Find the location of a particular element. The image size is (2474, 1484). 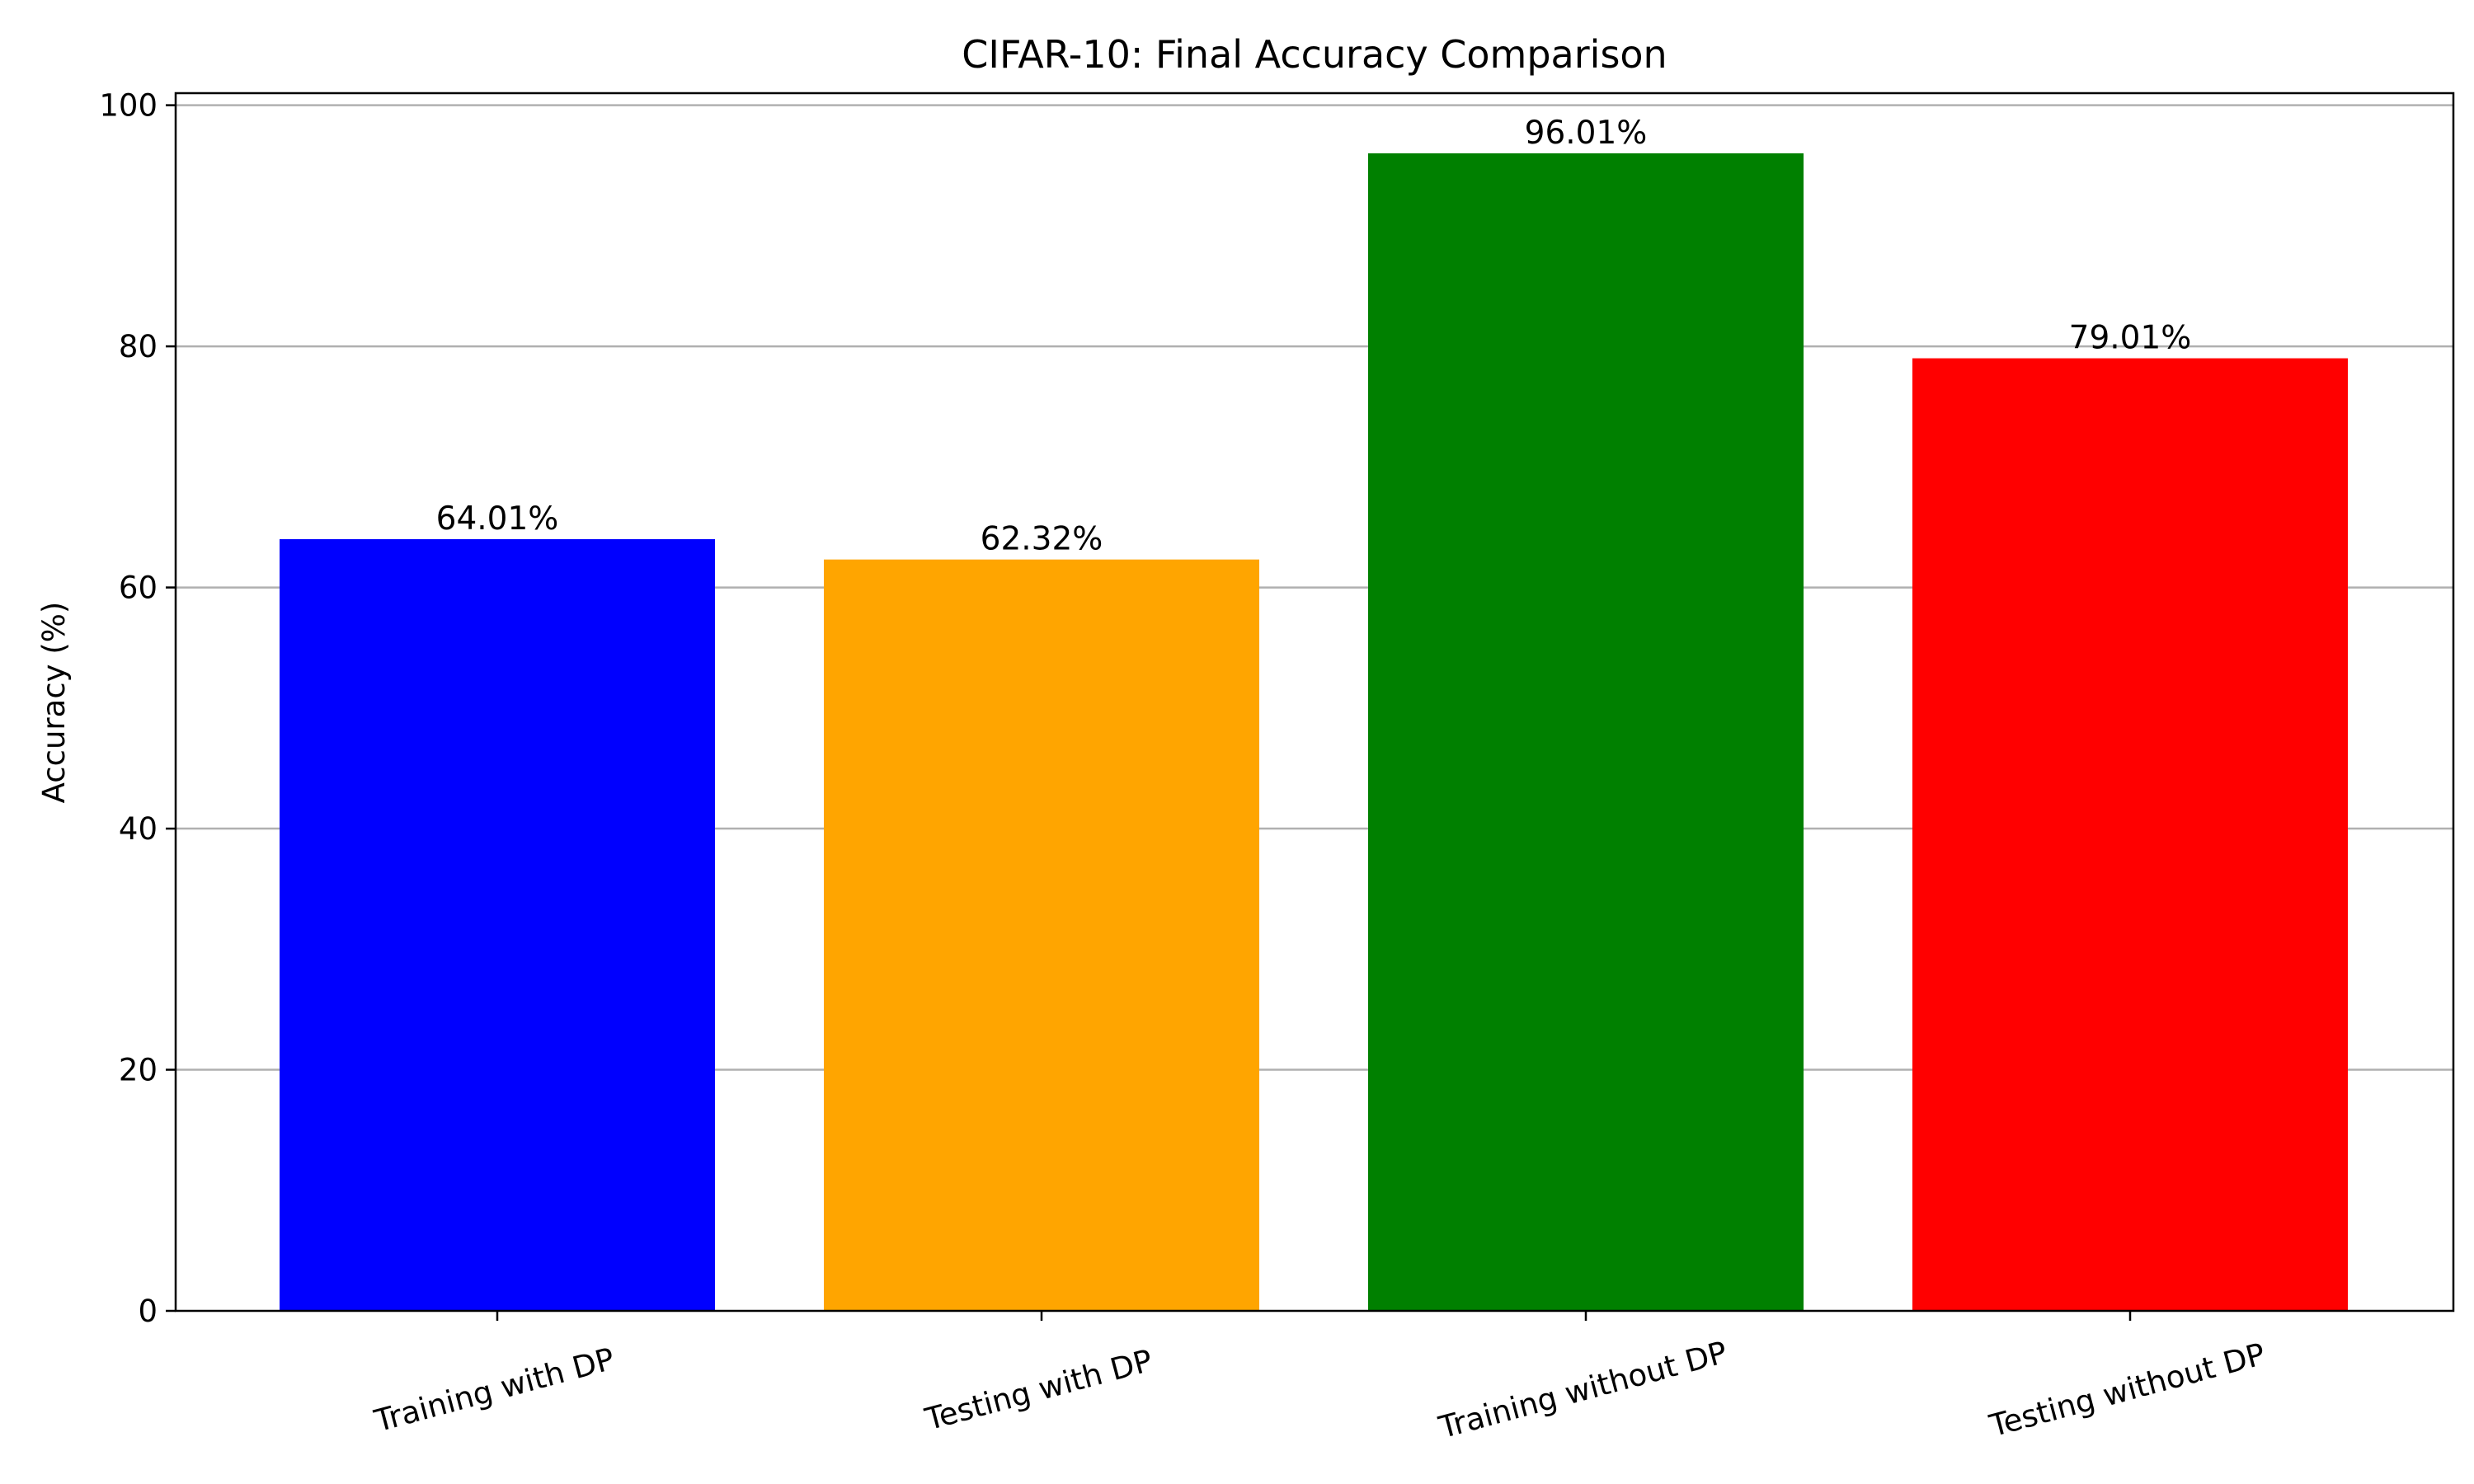

y-tick-label: 40 is located at coordinates (138, 829).